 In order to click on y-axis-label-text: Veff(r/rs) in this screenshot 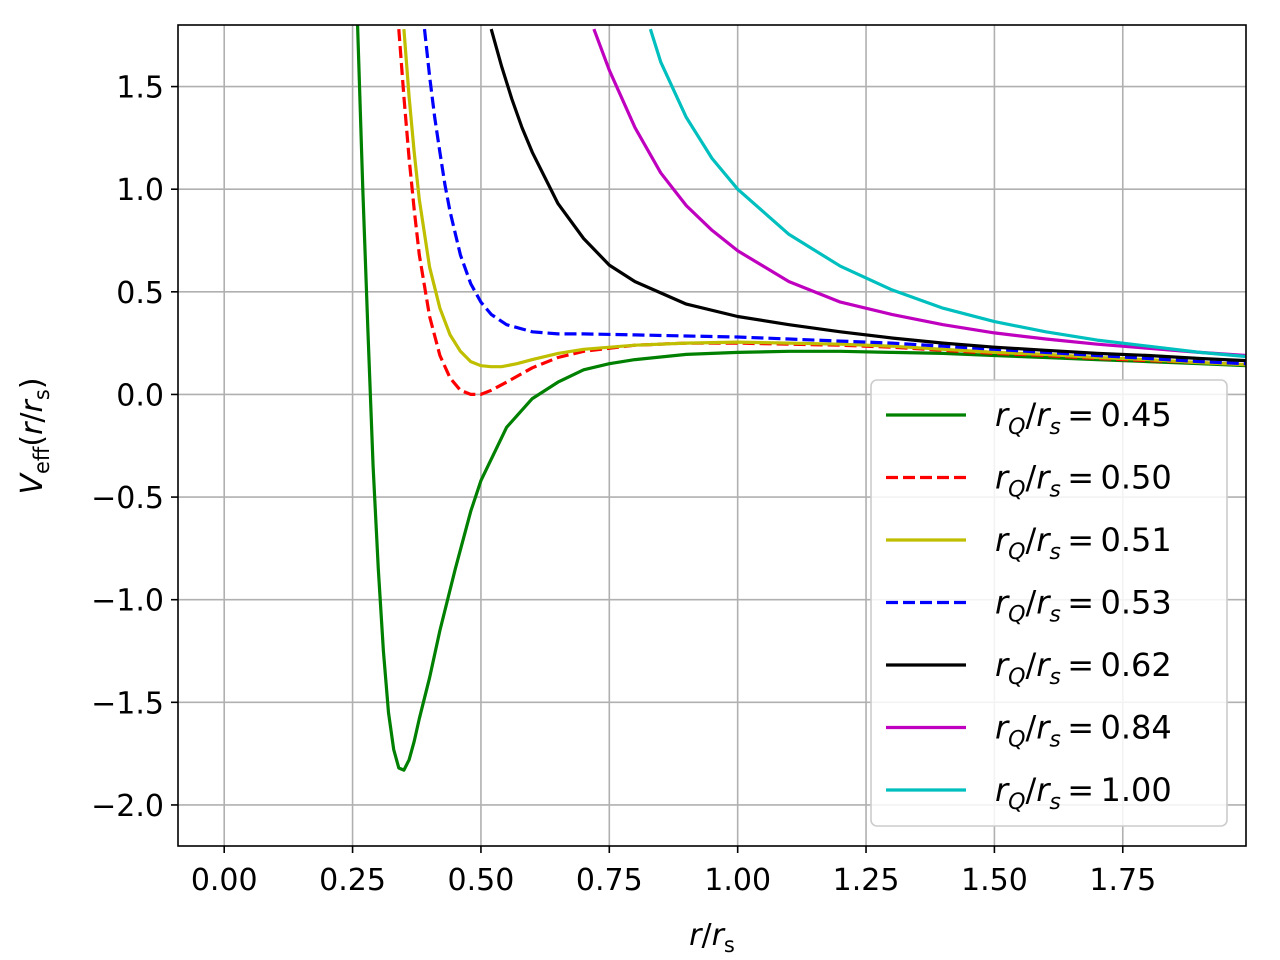, I will do `click(34, 435)`.